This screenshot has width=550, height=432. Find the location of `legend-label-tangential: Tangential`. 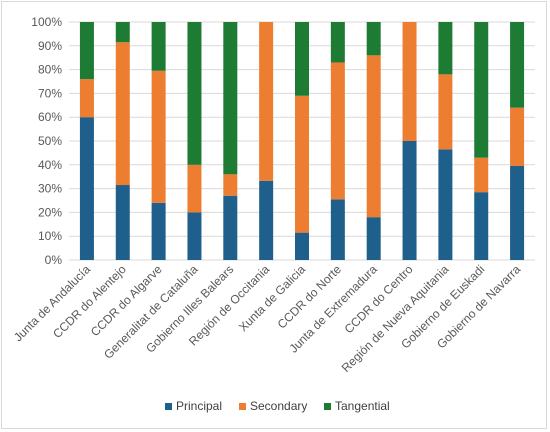

legend-label-tangential: Tangential is located at coordinates (362, 406).